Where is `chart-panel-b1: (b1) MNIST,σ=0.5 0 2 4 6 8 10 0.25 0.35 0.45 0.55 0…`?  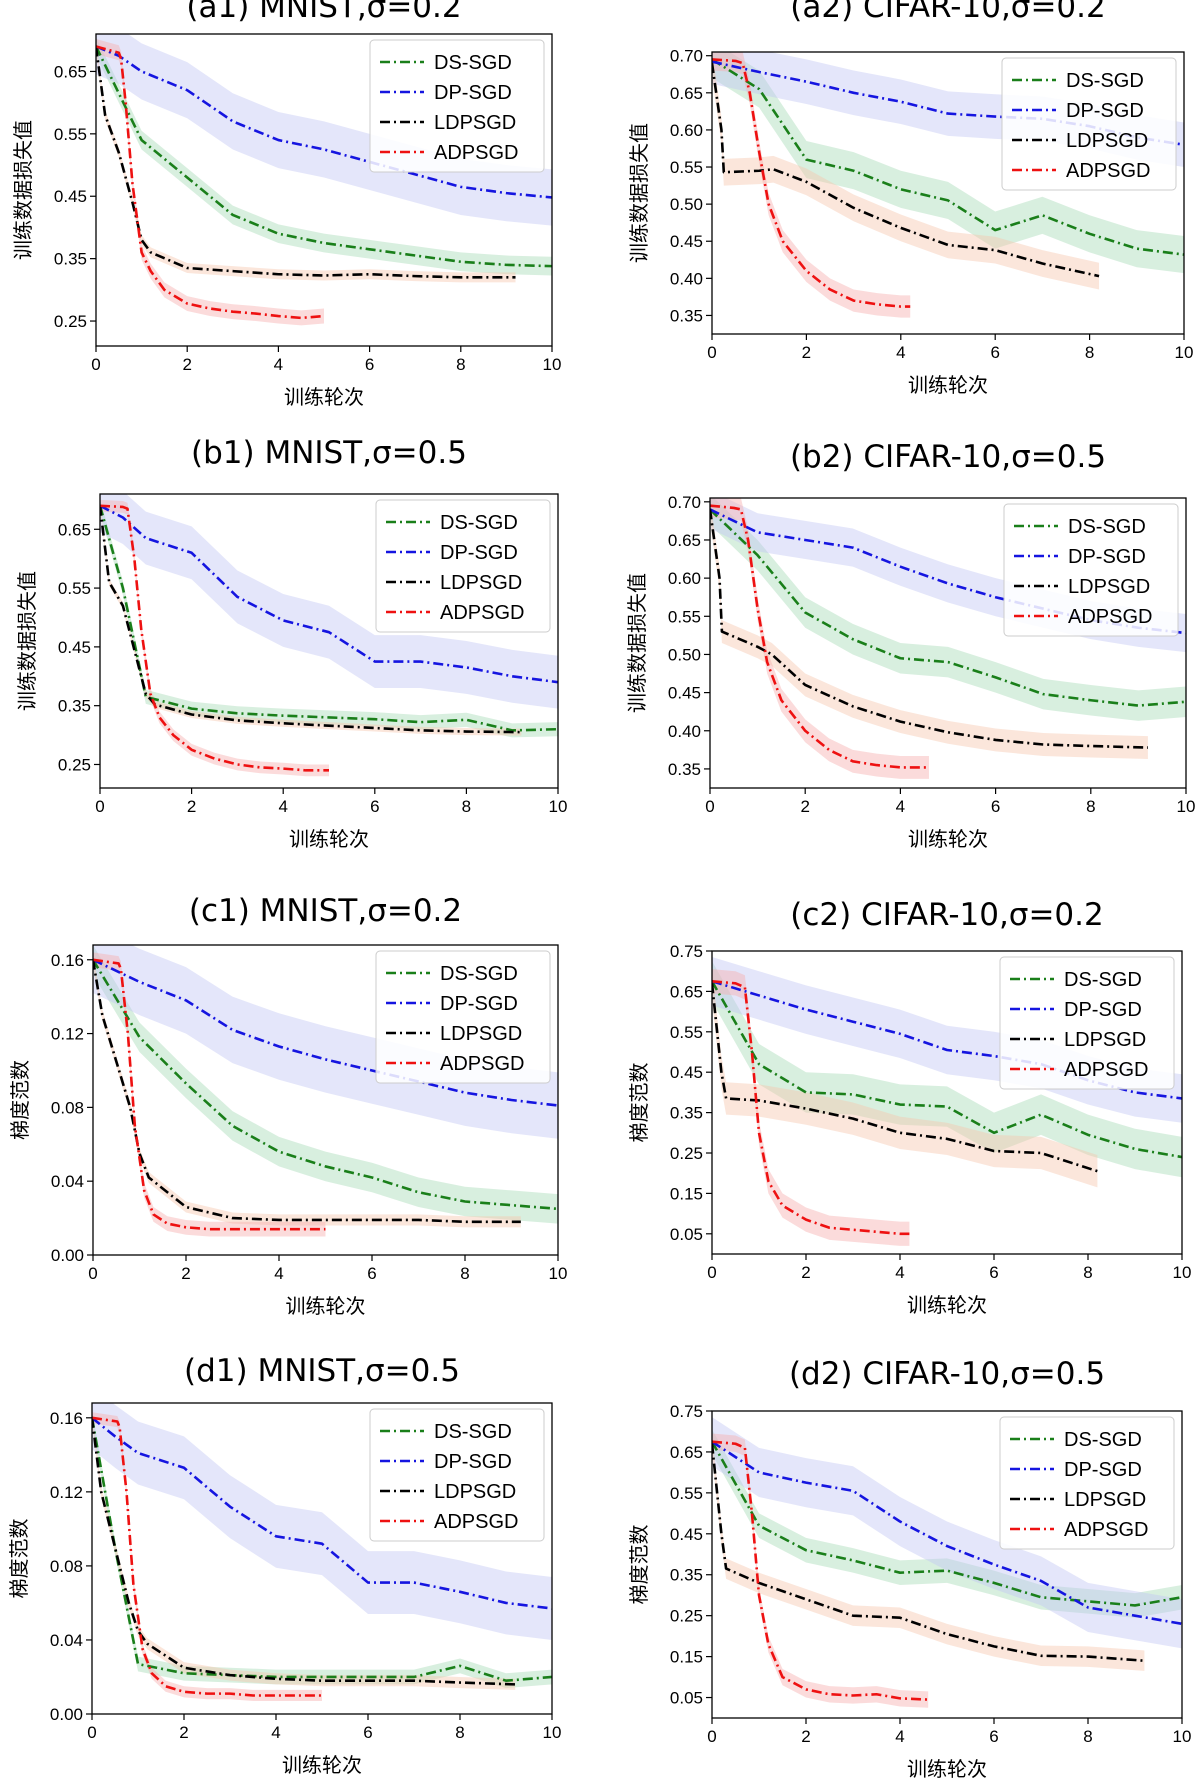 chart-panel-b1: (b1) MNIST,σ=0.5 0 2 4 6 8 10 0.25 0.35 0.45 0.55 0… is located at coordinates (291, 643).